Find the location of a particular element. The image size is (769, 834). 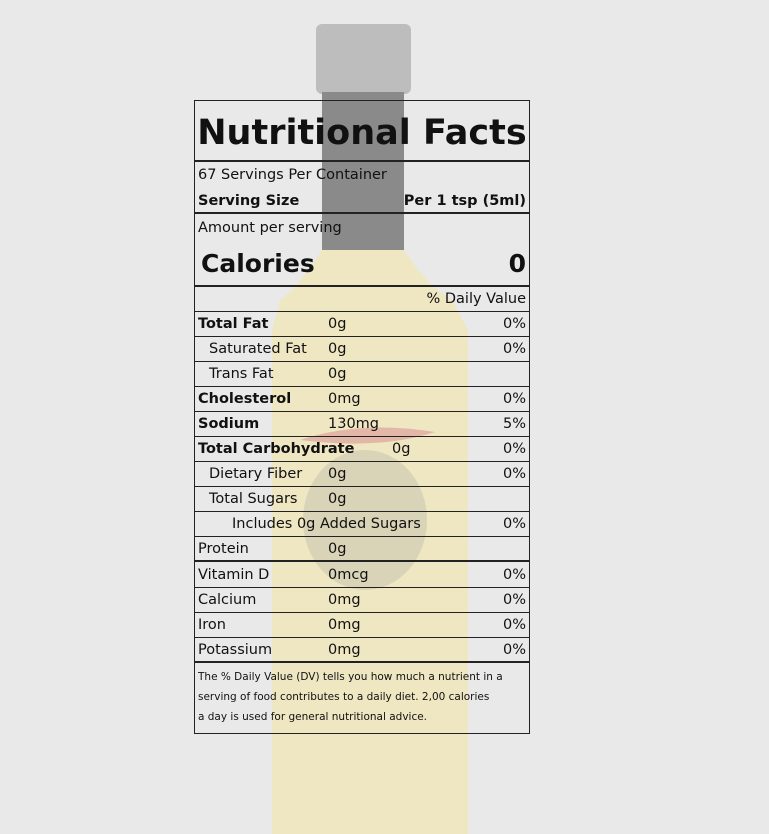

nutrient-name: Iron is located at coordinates (212, 625).